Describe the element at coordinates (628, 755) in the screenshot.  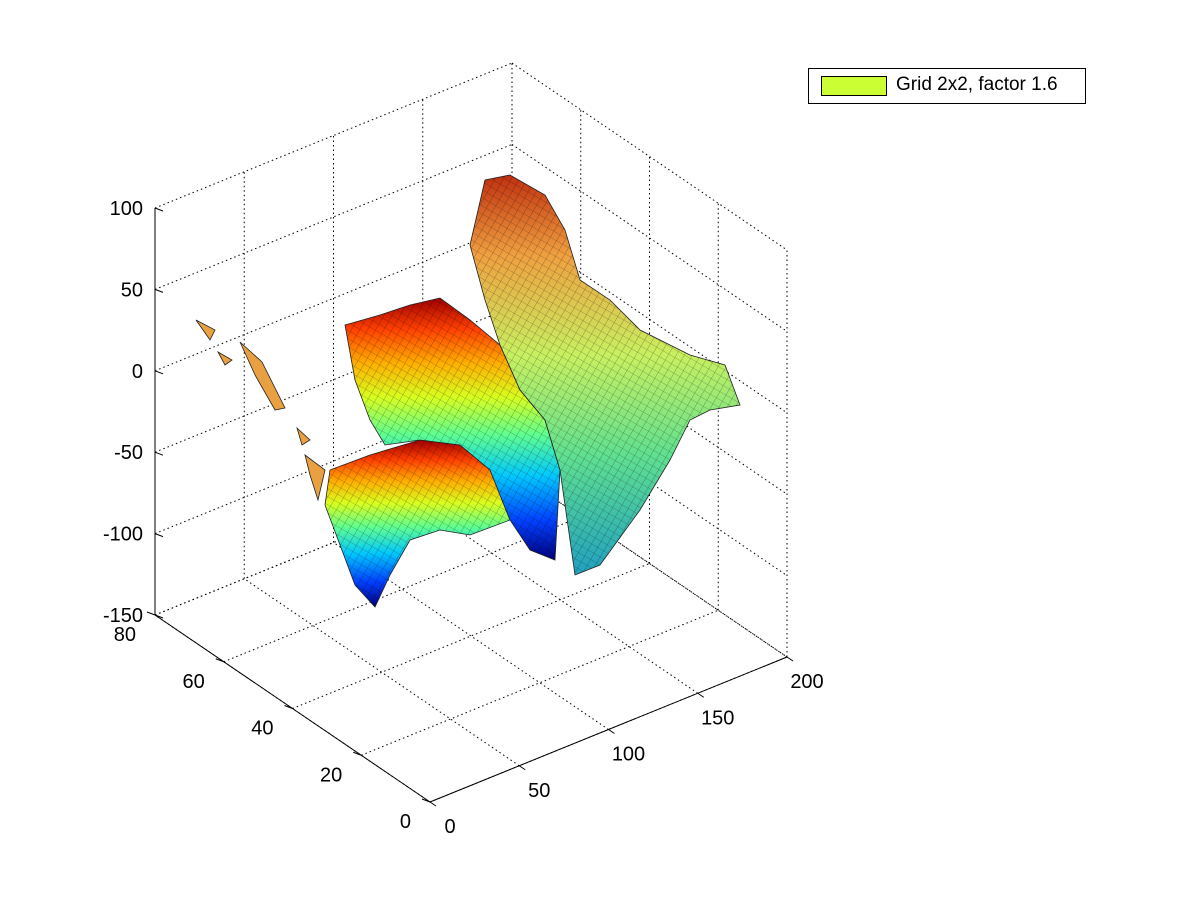
I see `x-tick-label: 100` at that location.